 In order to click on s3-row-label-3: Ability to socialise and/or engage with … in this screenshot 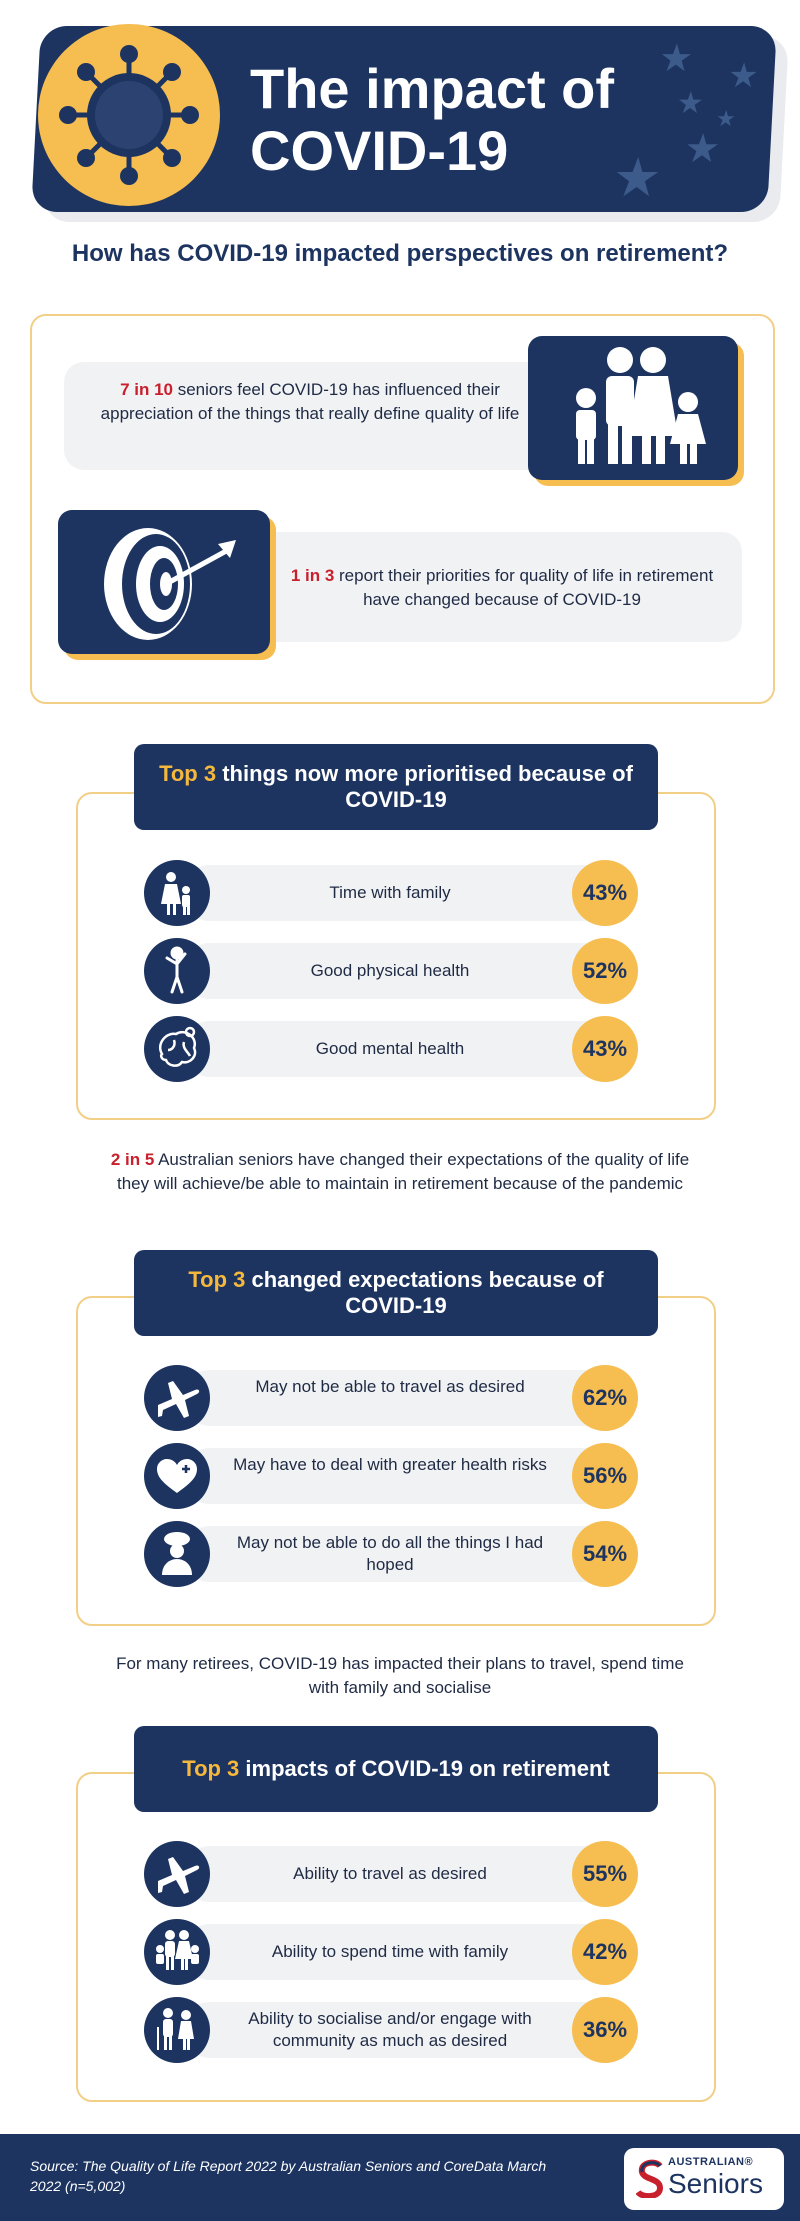, I will do `click(390, 2029)`.